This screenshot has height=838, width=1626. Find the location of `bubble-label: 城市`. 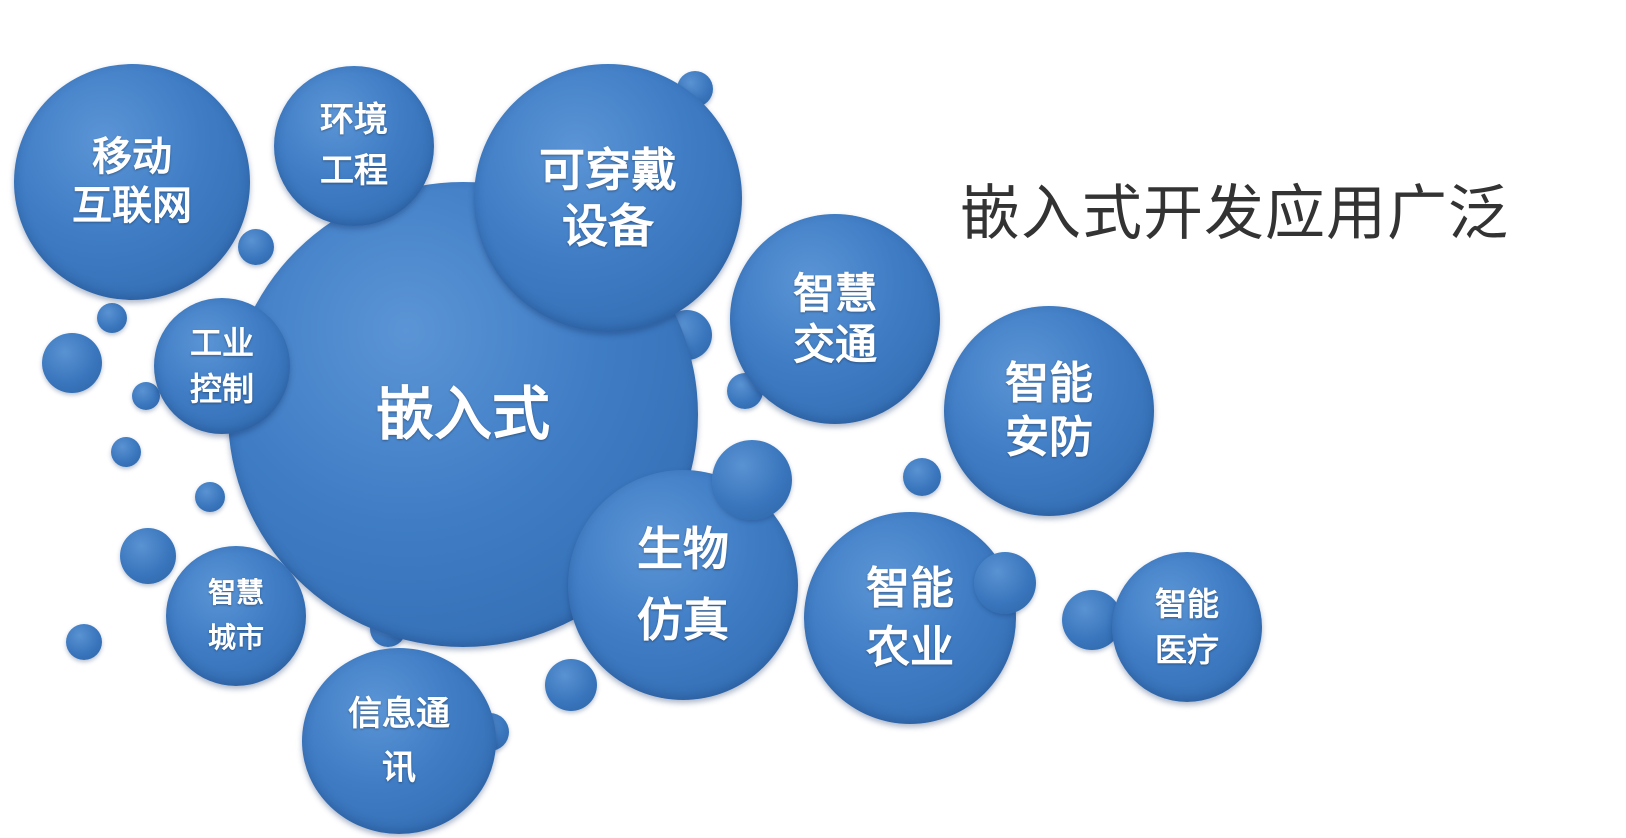

bubble-label: 城市 is located at coordinates (235, 637).